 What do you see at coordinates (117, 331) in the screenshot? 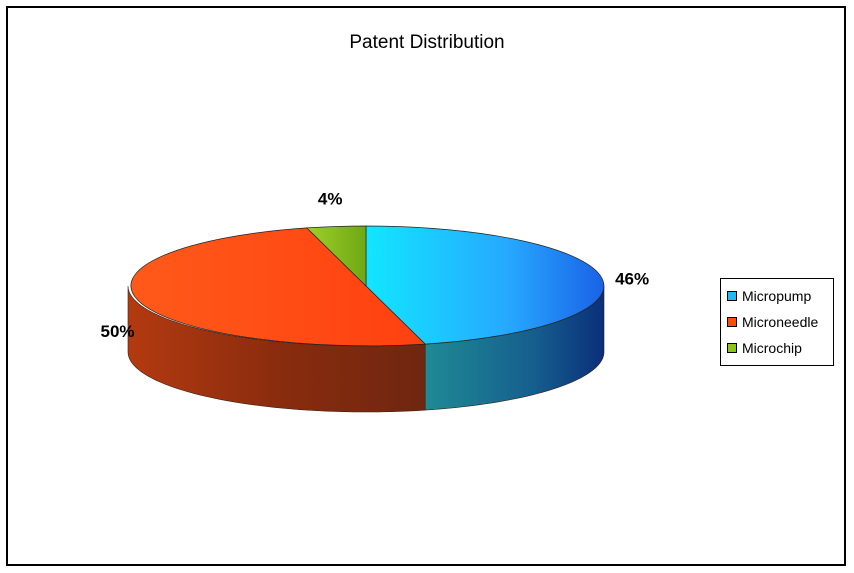
I see `pct-label-microneedle: 50%` at bounding box center [117, 331].